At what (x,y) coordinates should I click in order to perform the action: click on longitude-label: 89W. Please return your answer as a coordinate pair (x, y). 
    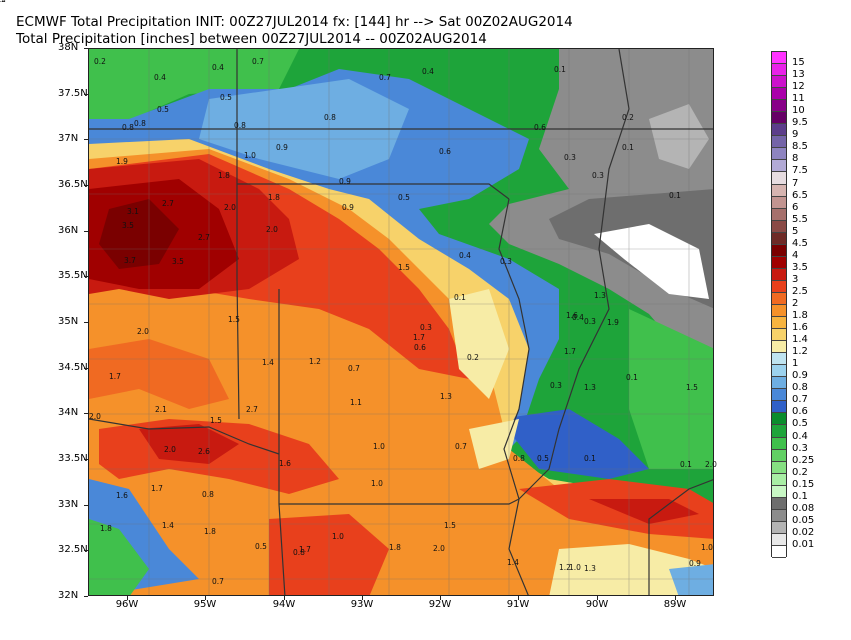
    Looking at the image, I should click on (675, 604).